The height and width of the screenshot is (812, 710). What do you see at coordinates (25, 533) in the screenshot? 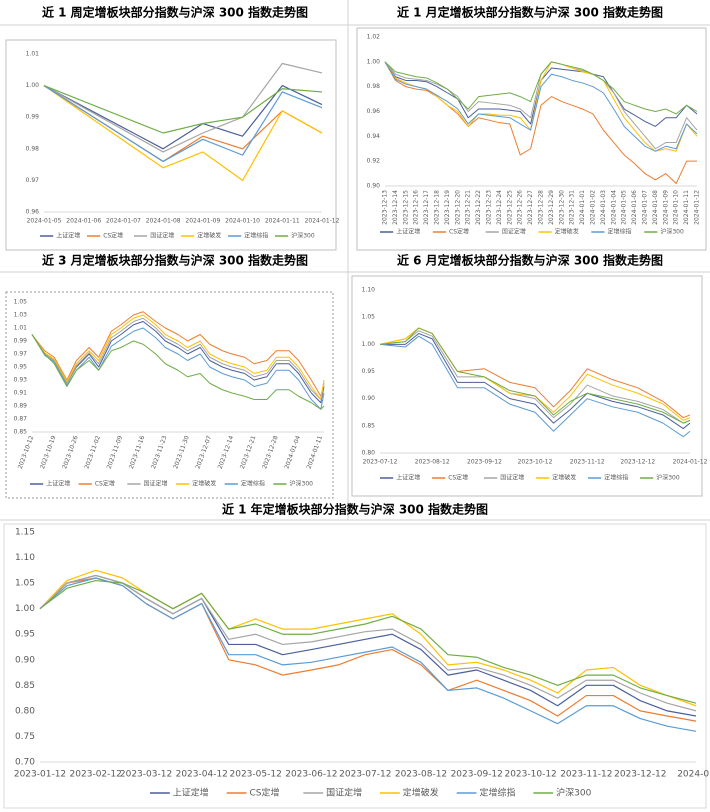
I see `y-tick-label: 1.15` at bounding box center [25, 533].